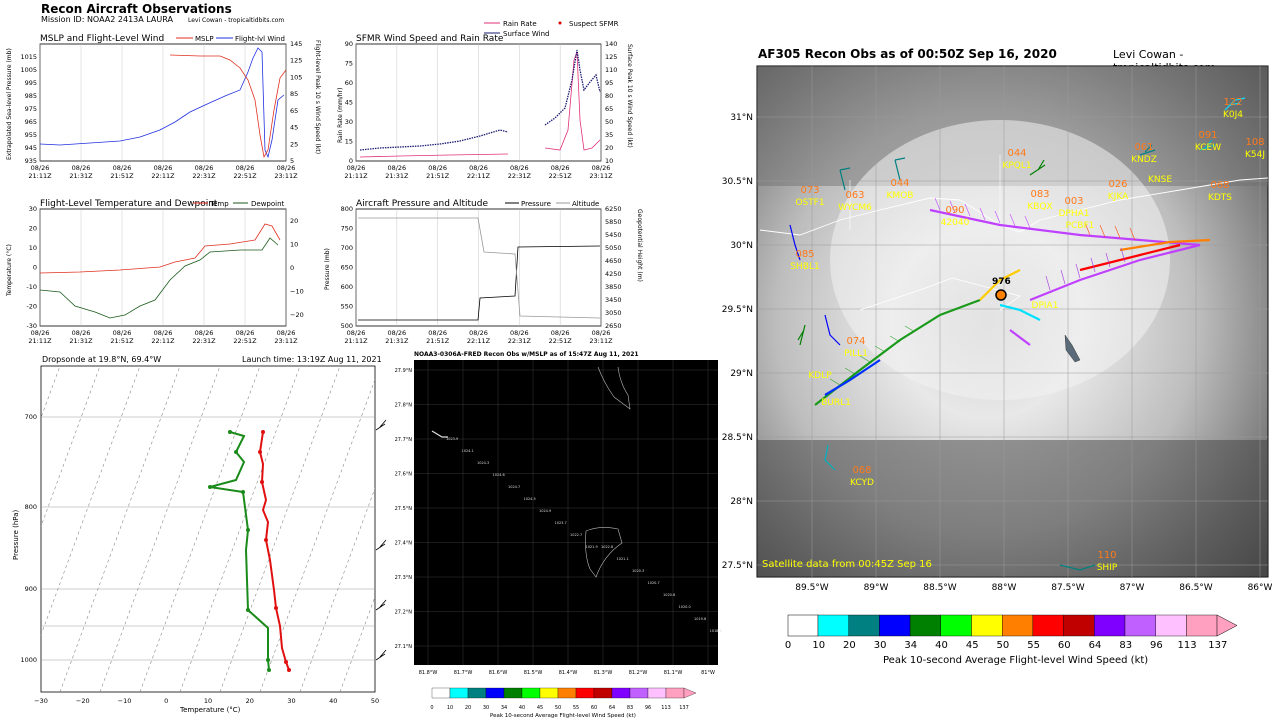 This screenshot has height=720, width=1280. What do you see at coordinates (31, 507) in the screenshot?
I see `skewt-y-tick: 800` at bounding box center [31, 507].